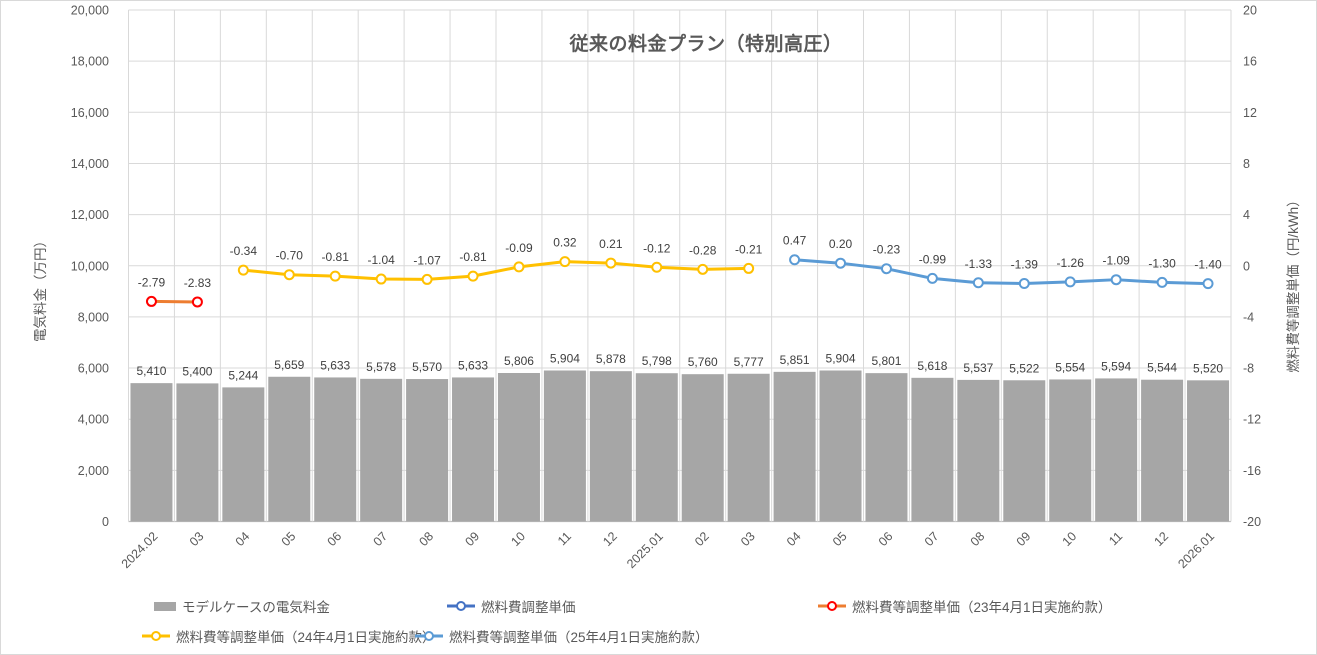 This screenshot has height=655, width=1317. I want to click on bar-value-label: 5,578, so click(381, 367).